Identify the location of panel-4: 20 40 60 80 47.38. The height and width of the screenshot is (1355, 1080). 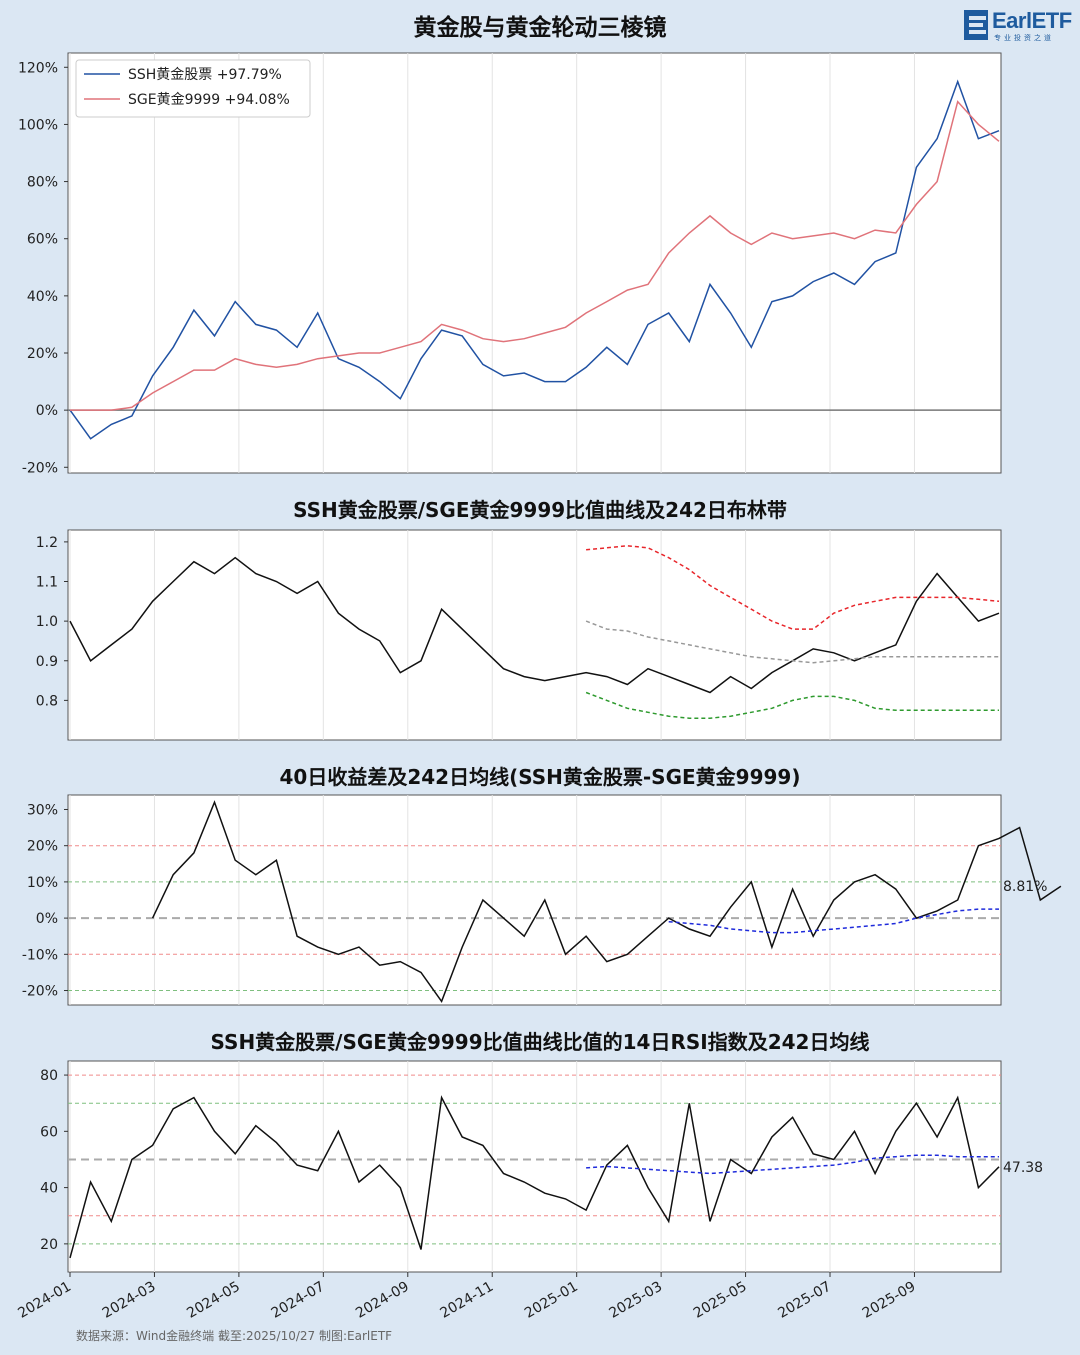
(541, 1166).